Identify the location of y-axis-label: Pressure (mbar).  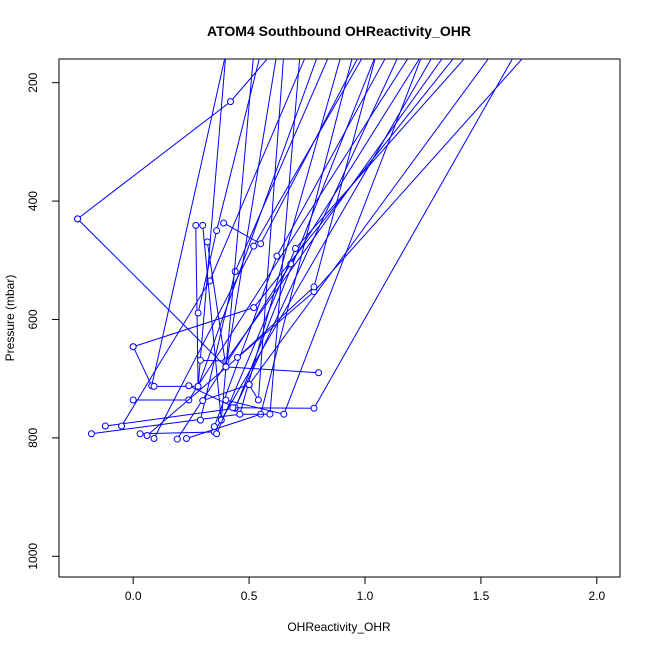
(10, 318).